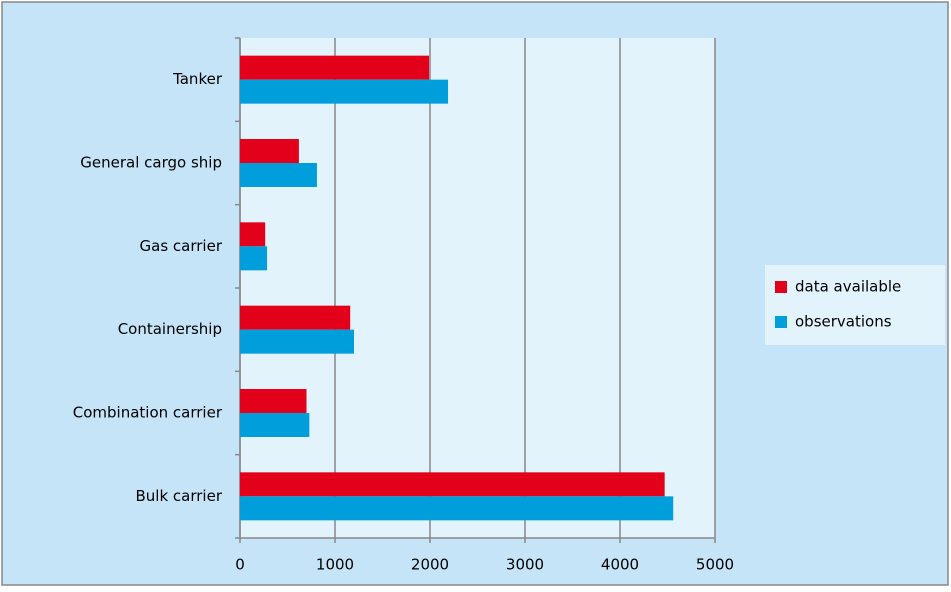 The width and height of the screenshot is (951, 592). I want to click on y-tick-label: Containership, so click(170, 329).